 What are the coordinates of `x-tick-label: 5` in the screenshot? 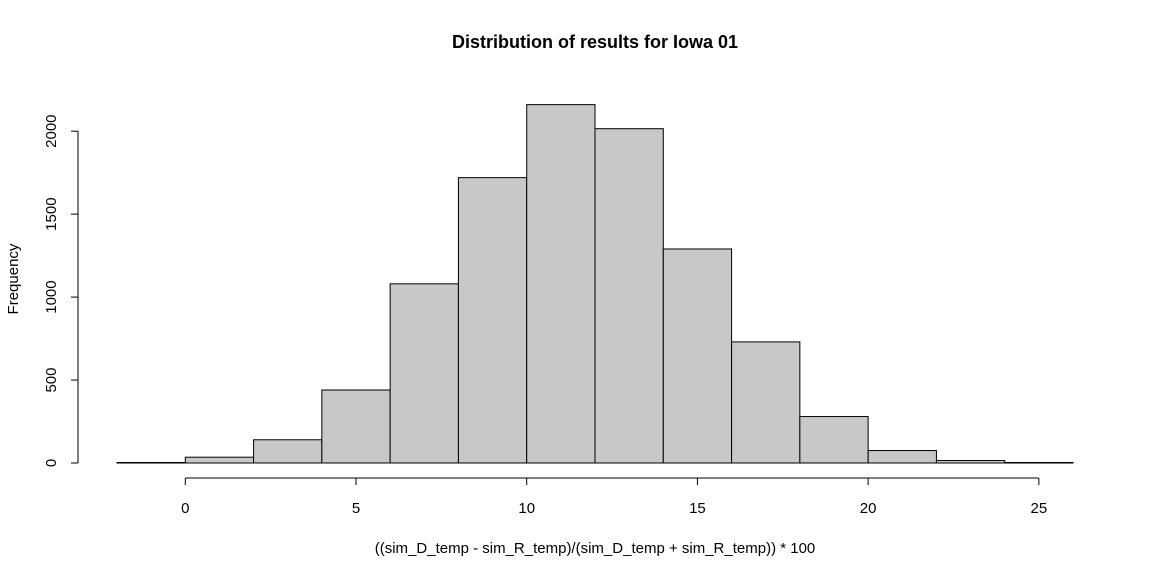 It's located at (356, 508).